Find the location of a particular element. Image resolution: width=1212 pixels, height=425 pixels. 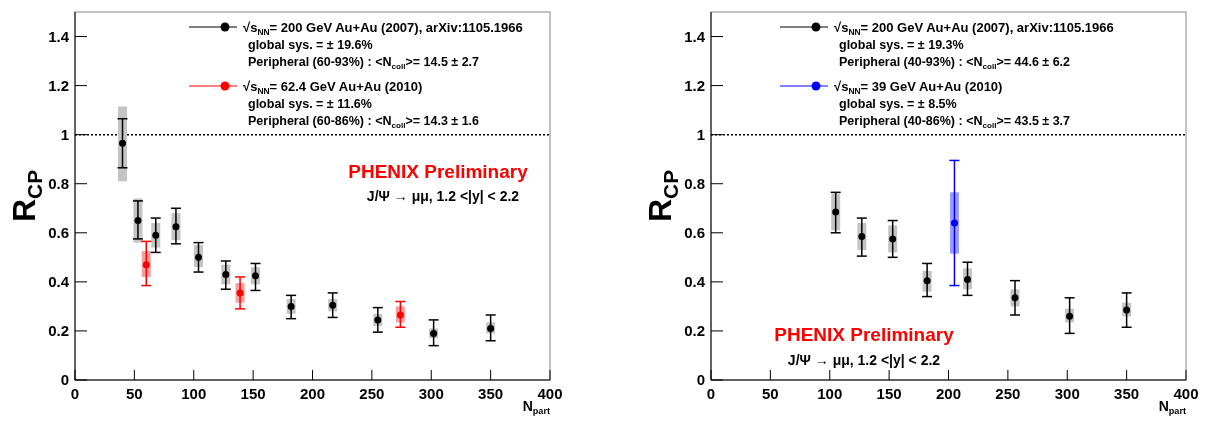

annotation: Peripheral (40-93%) : <N$_{coll}$>= 44.6 ± 6.2 is located at coordinates (955, 63).